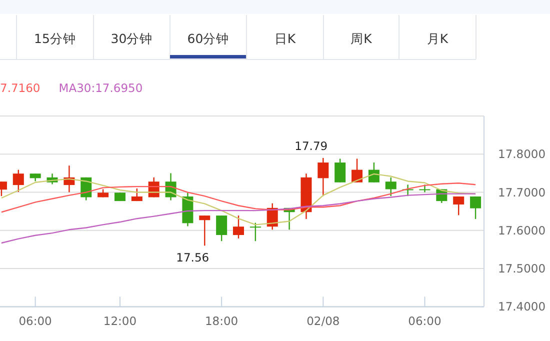 This screenshot has height=341, width=550. Describe the element at coordinates (323, 321) in the screenshot. I see `x-tick-label: 02/08` at that location.